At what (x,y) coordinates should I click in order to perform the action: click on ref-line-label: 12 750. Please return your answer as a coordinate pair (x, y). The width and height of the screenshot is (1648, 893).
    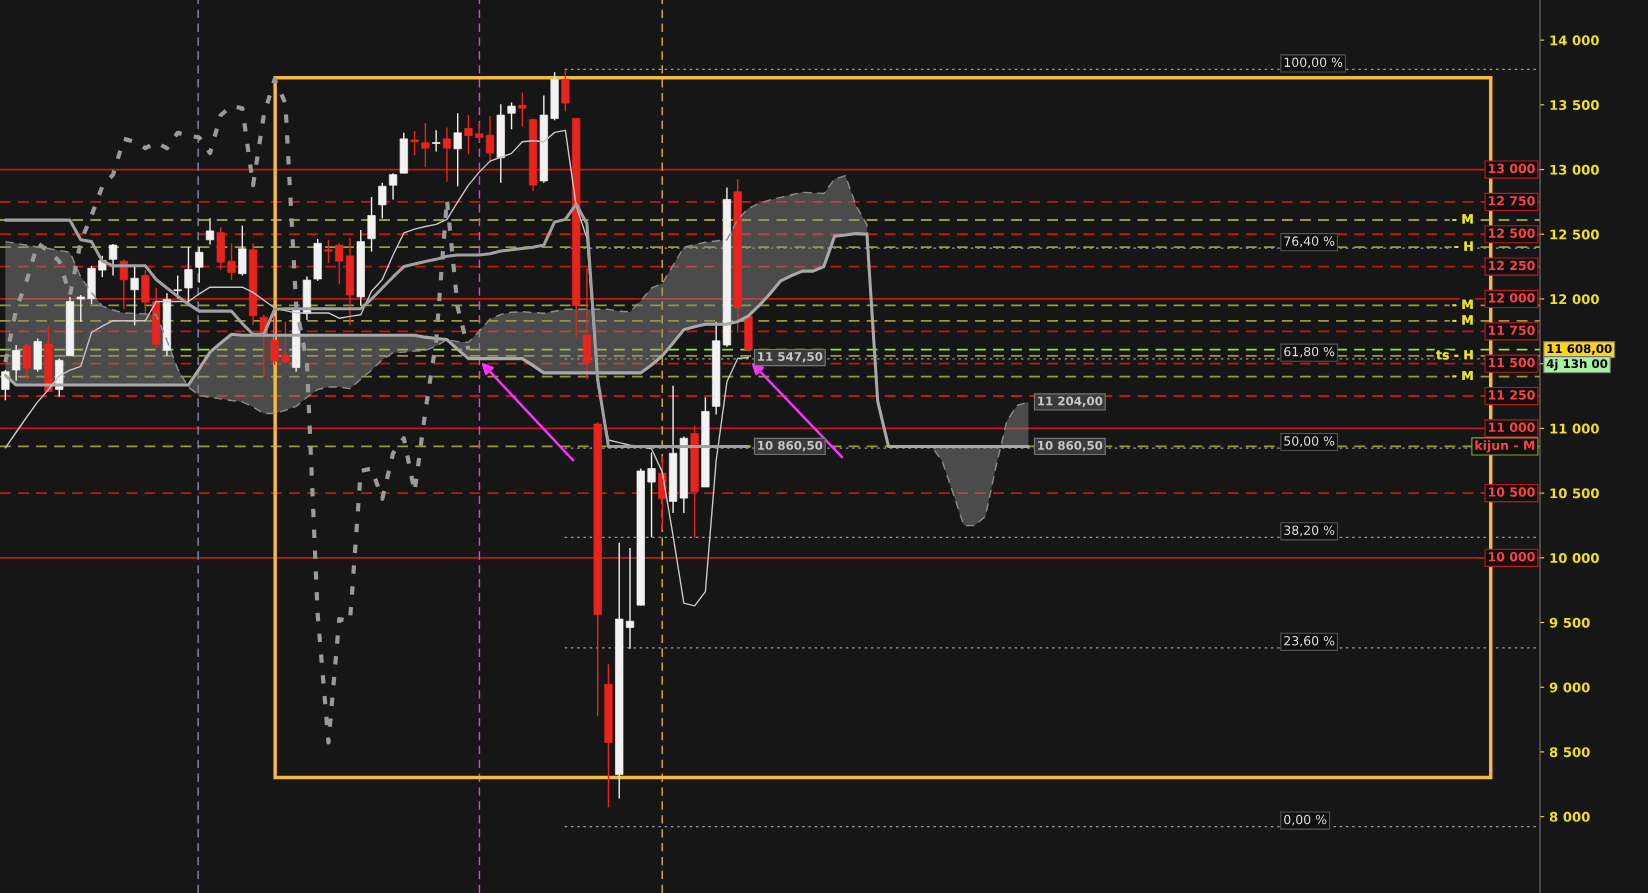
    Looking at the image, I should click on (1511, 201).